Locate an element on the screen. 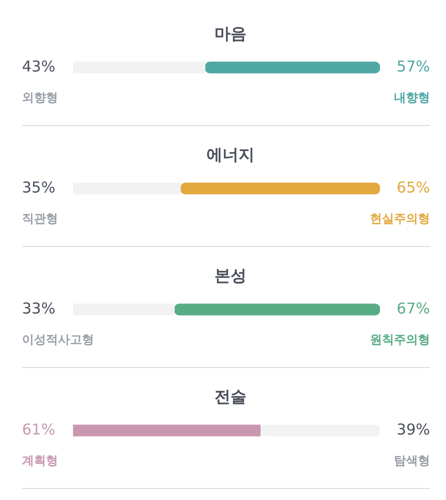 This screenshot has width=446, height=500. data-label: 67% is located at coordinates (413, 308).